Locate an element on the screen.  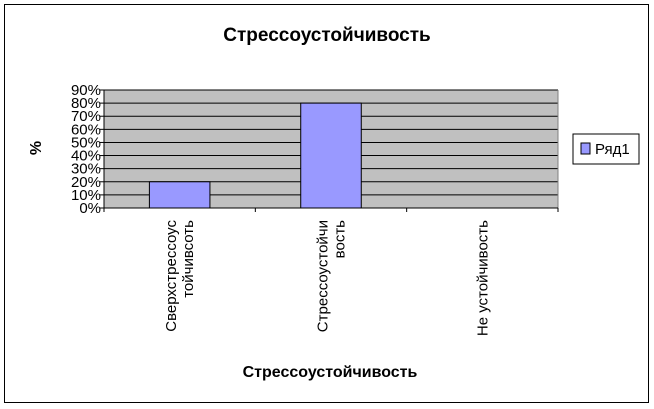
category-label-line: Стрессоустойчи is located at coordinates (323, 276).